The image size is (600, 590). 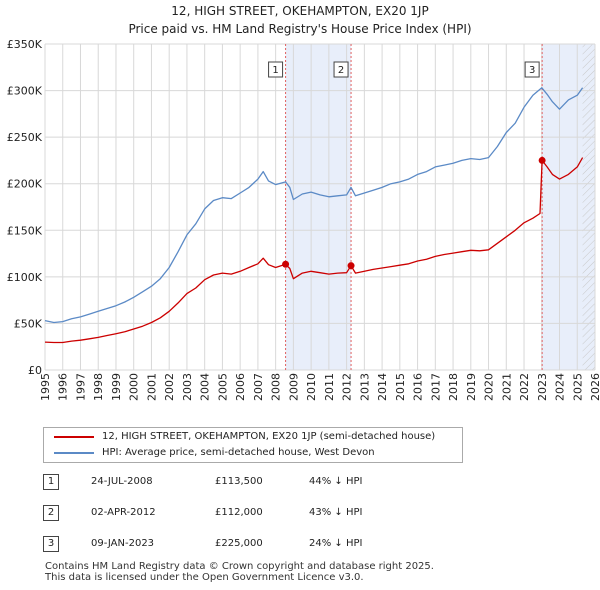 What do you see at coordinates (435, 387) in the screenshot?
I see `x-tick-label: 2017` at bounding box center [435, 387].